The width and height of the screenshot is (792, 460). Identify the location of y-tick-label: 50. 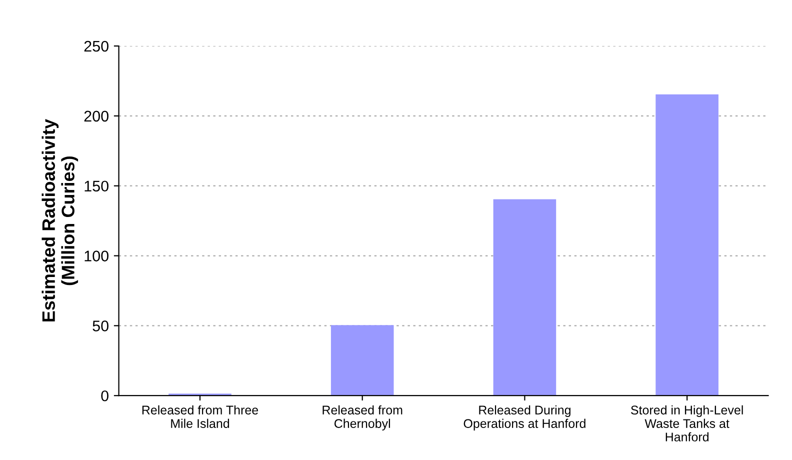
(100, 326).